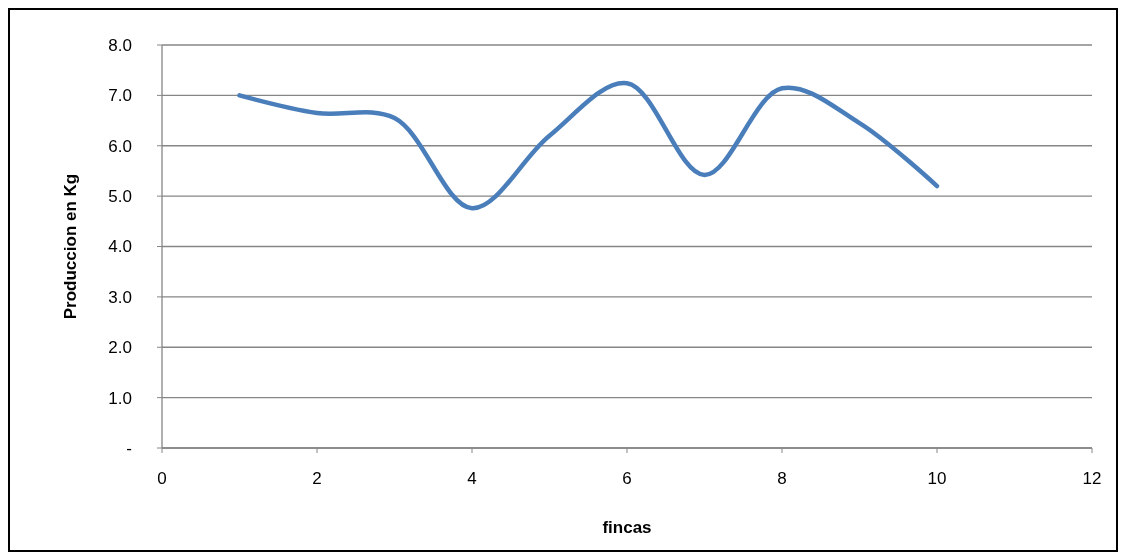 This screenshot has height=560, width=1126. Describe the element at coordinates (120, 197) in the screenshot. I see `y-tick-label: 5.0` at that location.